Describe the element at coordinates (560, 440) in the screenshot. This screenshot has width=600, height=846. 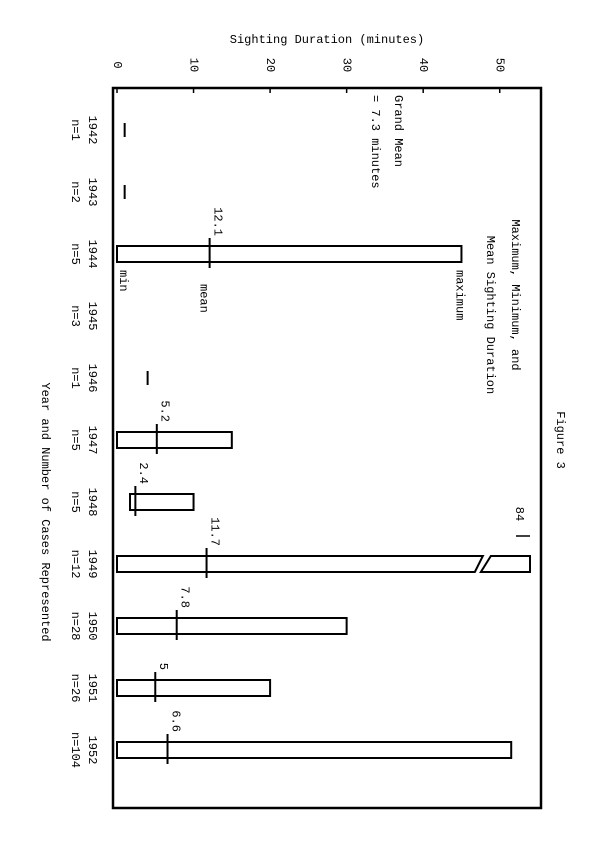
I see `figure-label: Figure 3` at that location.